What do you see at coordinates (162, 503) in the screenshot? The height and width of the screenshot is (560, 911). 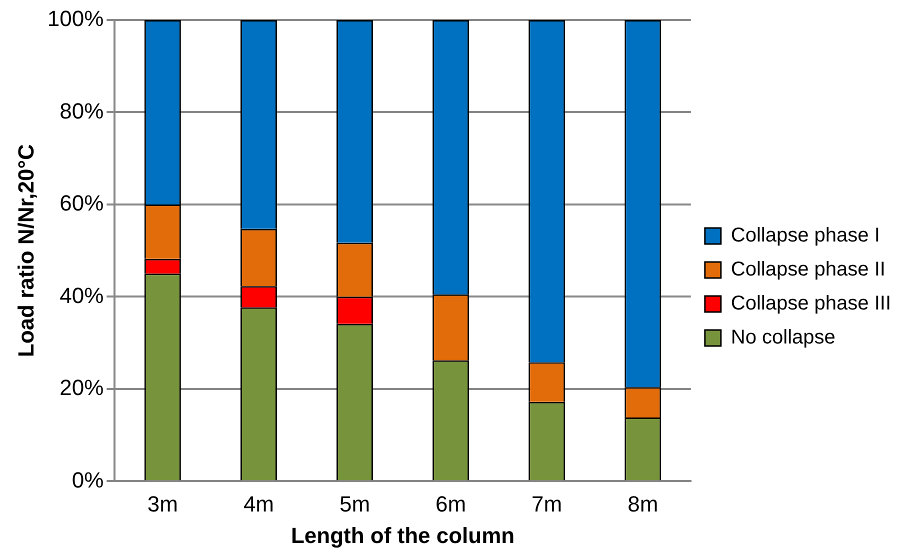 I see `x-tick-label: 3m` at bounding box center [162, 503].